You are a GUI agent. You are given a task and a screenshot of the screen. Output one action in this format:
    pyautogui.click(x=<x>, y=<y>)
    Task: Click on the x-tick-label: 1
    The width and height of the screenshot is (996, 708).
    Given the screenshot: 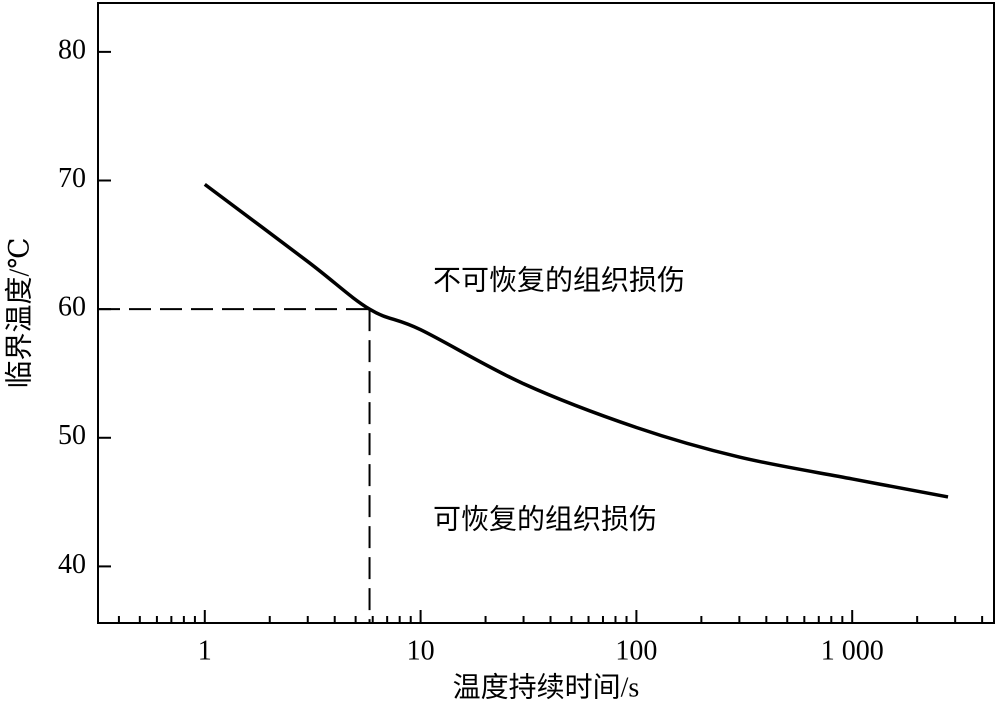 What is the action you would take?
    pyautogui.click(x=205, y=650)
    